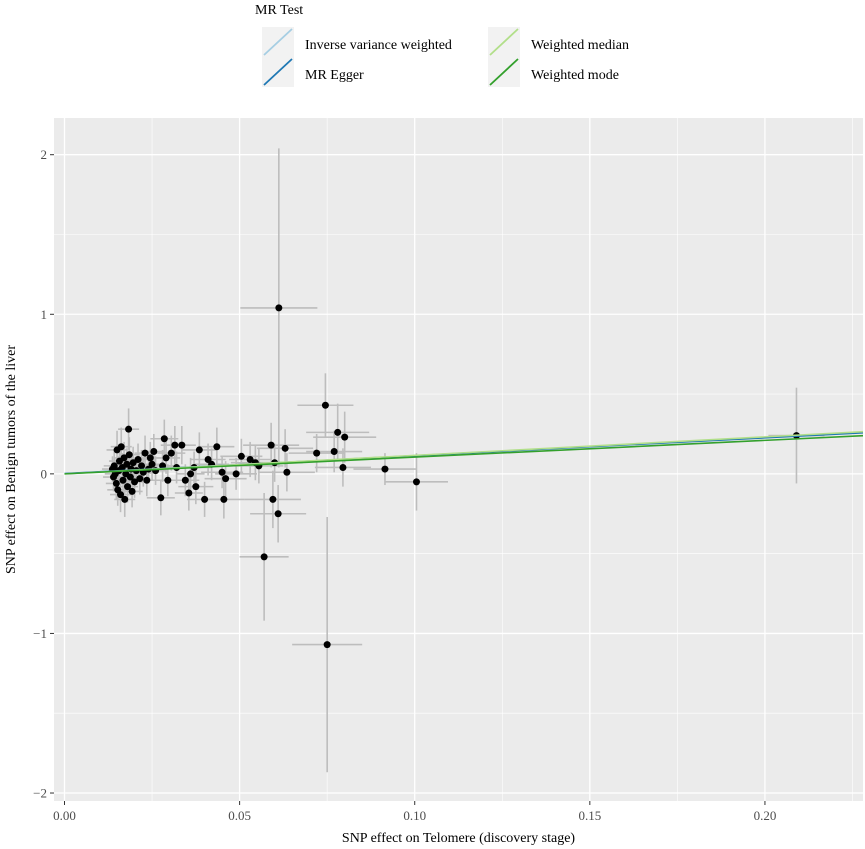 This screenshot has width=865, height=849. Describe the element at coordinates (459, 838) in the screenshot. I see `x-axis-title: SNP effect on Telomere (discovery stage)` at that location.